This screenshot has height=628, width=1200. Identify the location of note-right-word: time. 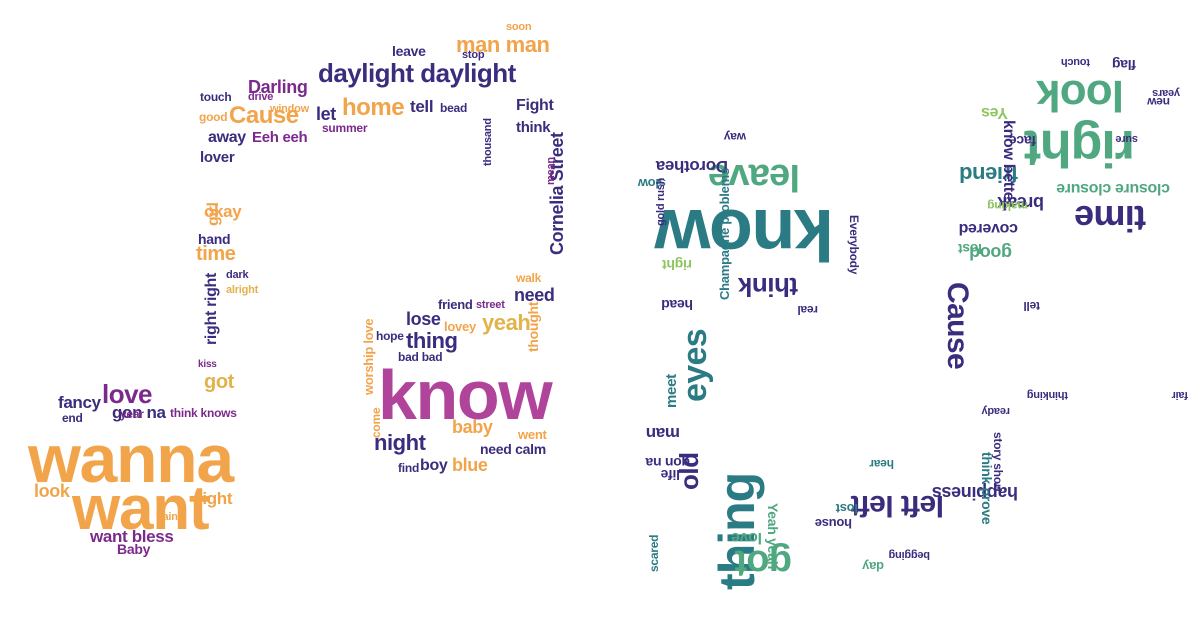
(1110, 218).